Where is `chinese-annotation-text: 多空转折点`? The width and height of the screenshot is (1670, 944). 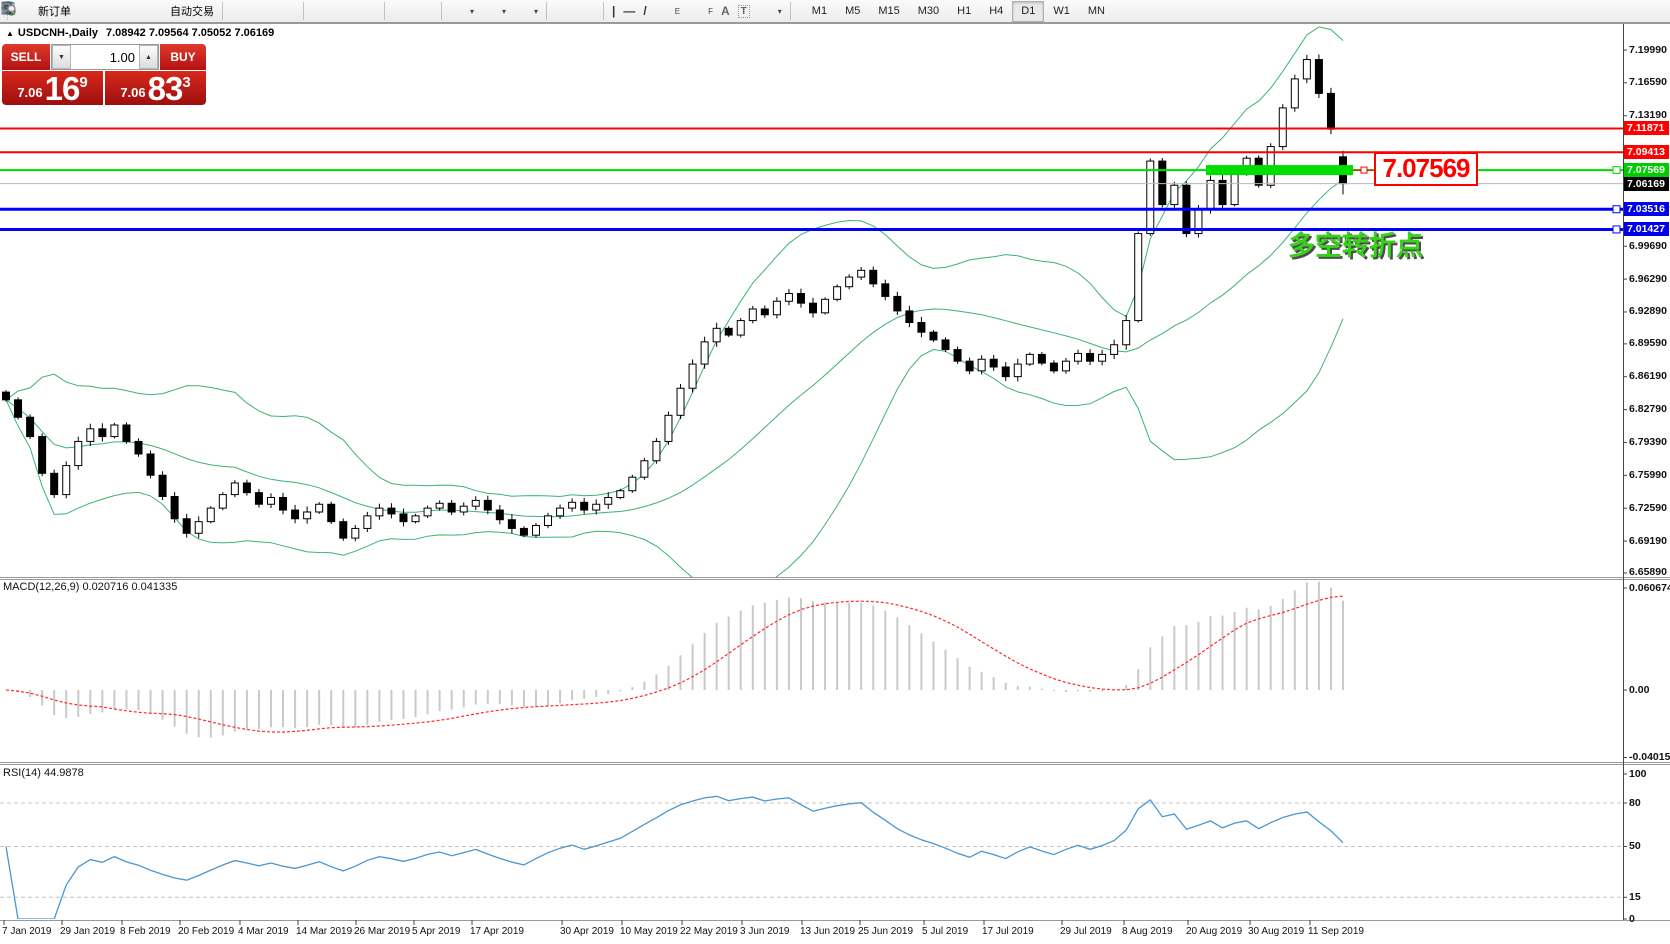
chinese-annotation-text: 多空转折点 is located at coordinates (1355, 246).